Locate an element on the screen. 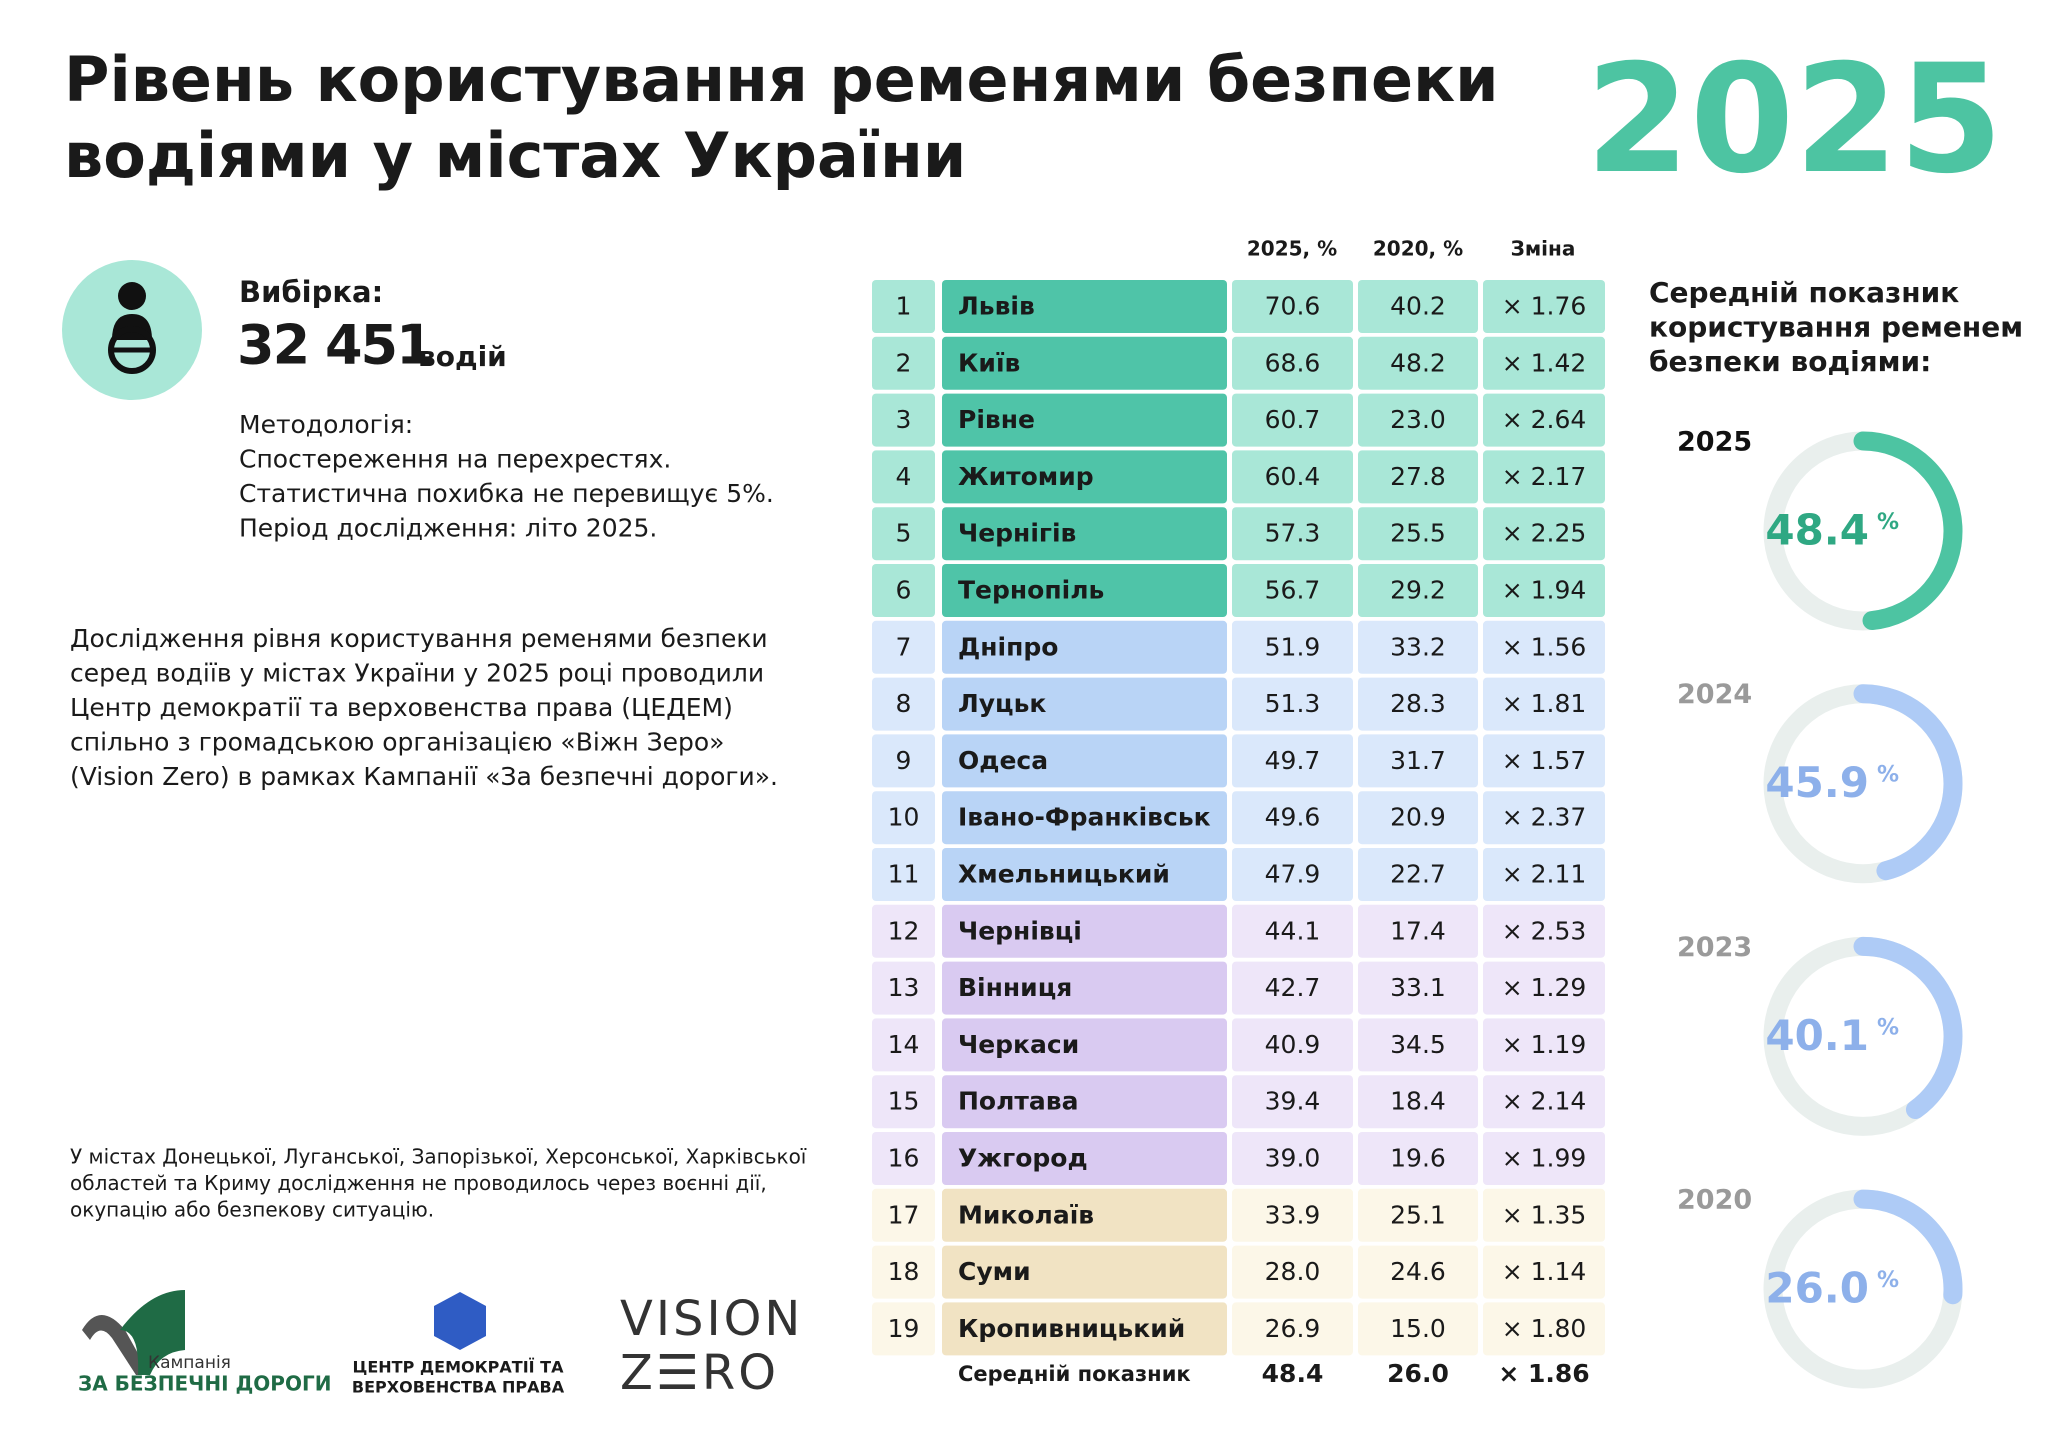 This screenshot has height=1448, width=2048. table-value: 44.1 is located at coordinates (1293, 930).